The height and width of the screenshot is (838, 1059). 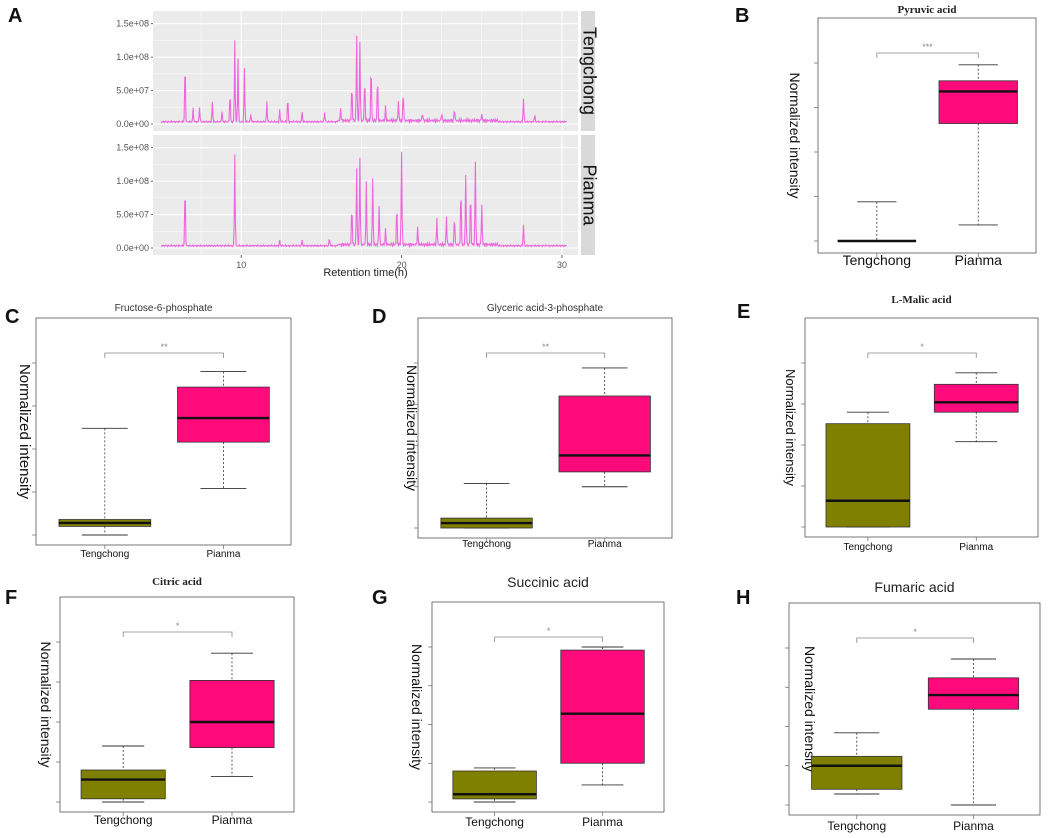 I want to click on plot-title: Citric acid, so click(x=177, y=582).